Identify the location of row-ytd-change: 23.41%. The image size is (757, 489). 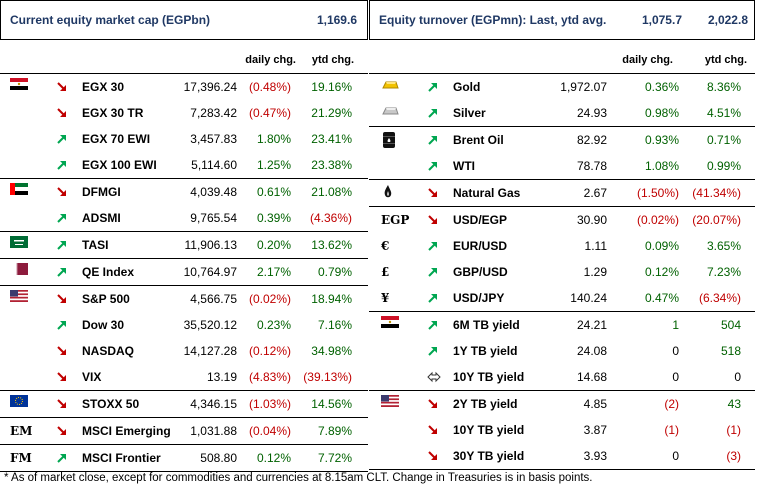
(331, 139).